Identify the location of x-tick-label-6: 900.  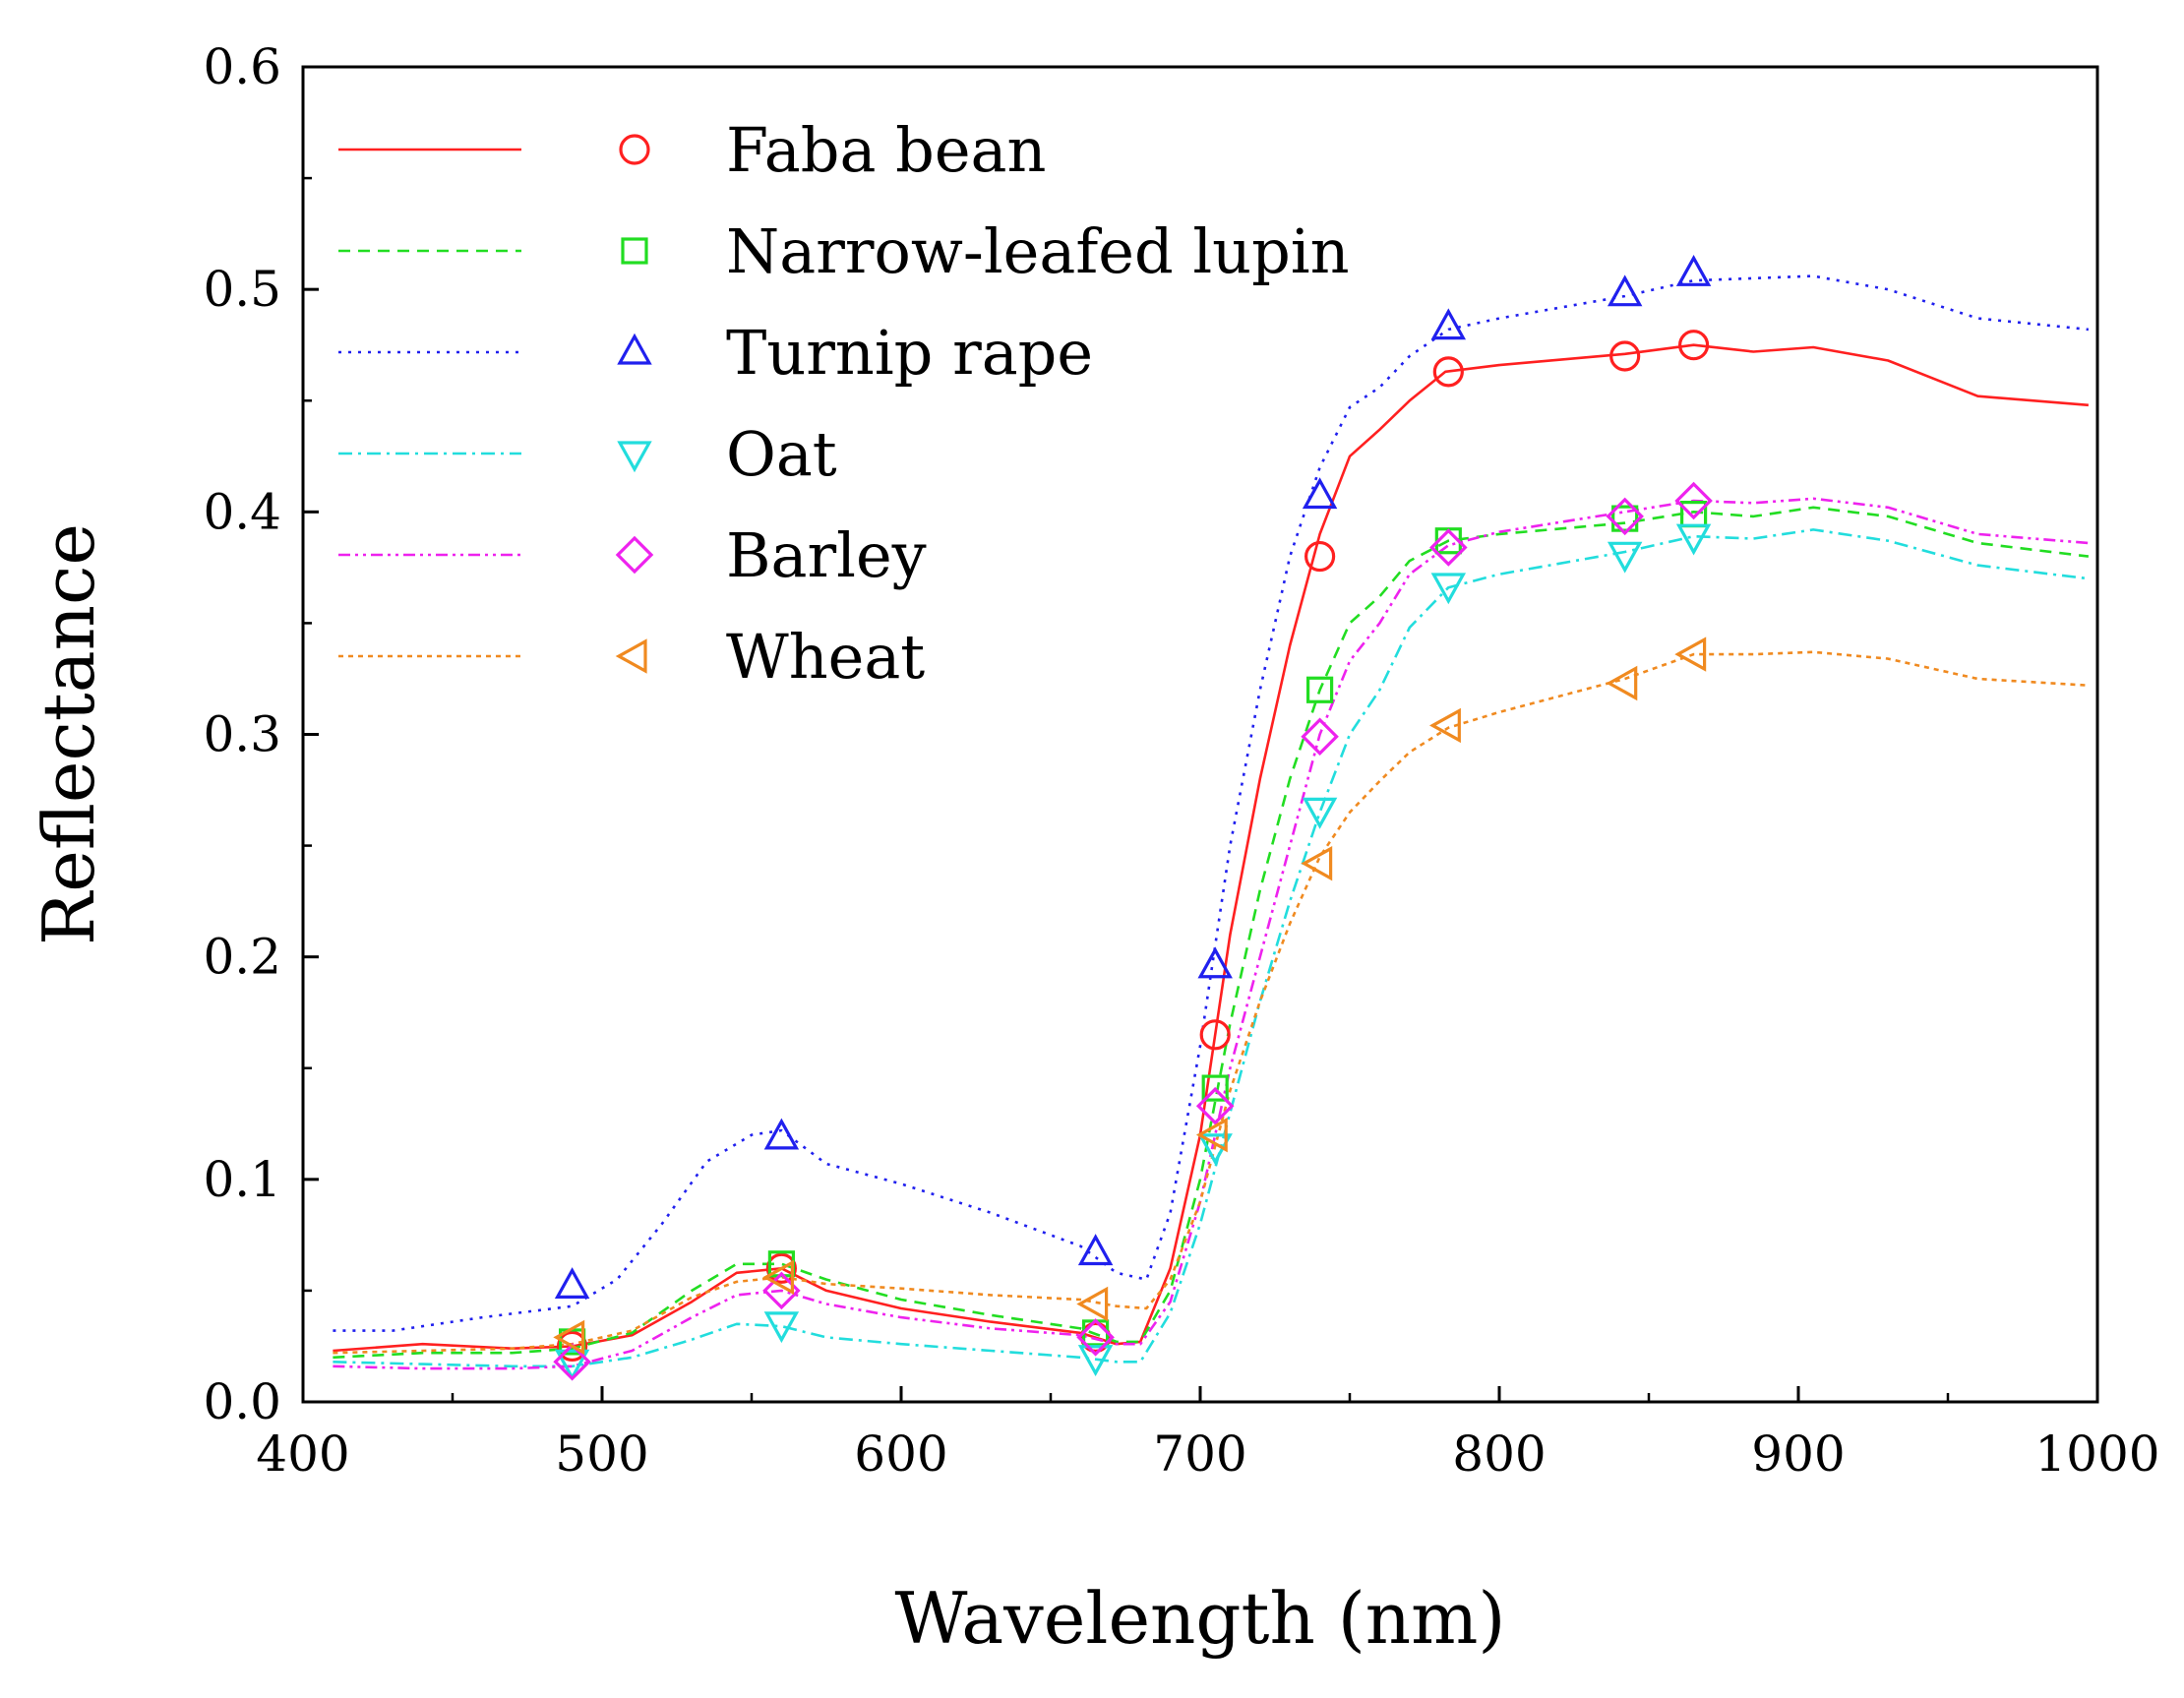
(1798, 1454).